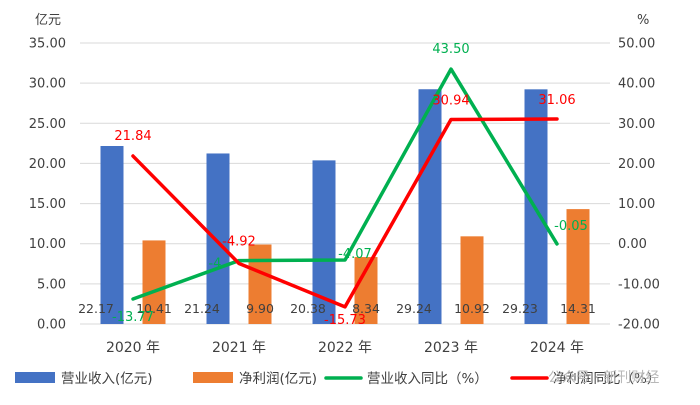 This screenshot has height=405, width=700. Describe the element at coordinates (556, 100) in the screenshot. I see `line-value-label: 31.06` at that location.